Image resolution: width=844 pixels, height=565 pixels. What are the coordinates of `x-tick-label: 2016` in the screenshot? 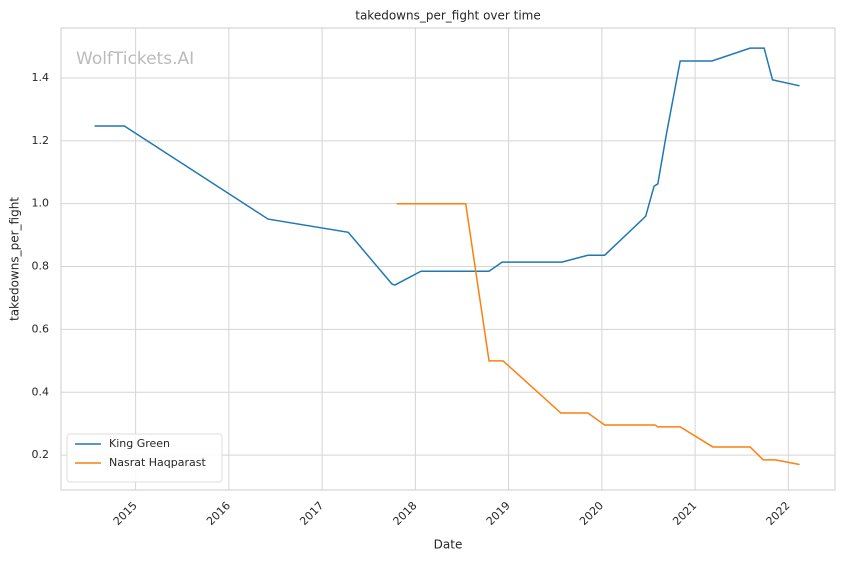 It's located at (218, 513).